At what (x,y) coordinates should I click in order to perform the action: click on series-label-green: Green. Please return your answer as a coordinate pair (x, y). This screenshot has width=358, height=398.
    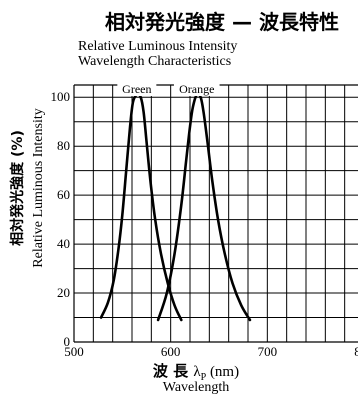
    Looking at the image, I should click on (136, 89).